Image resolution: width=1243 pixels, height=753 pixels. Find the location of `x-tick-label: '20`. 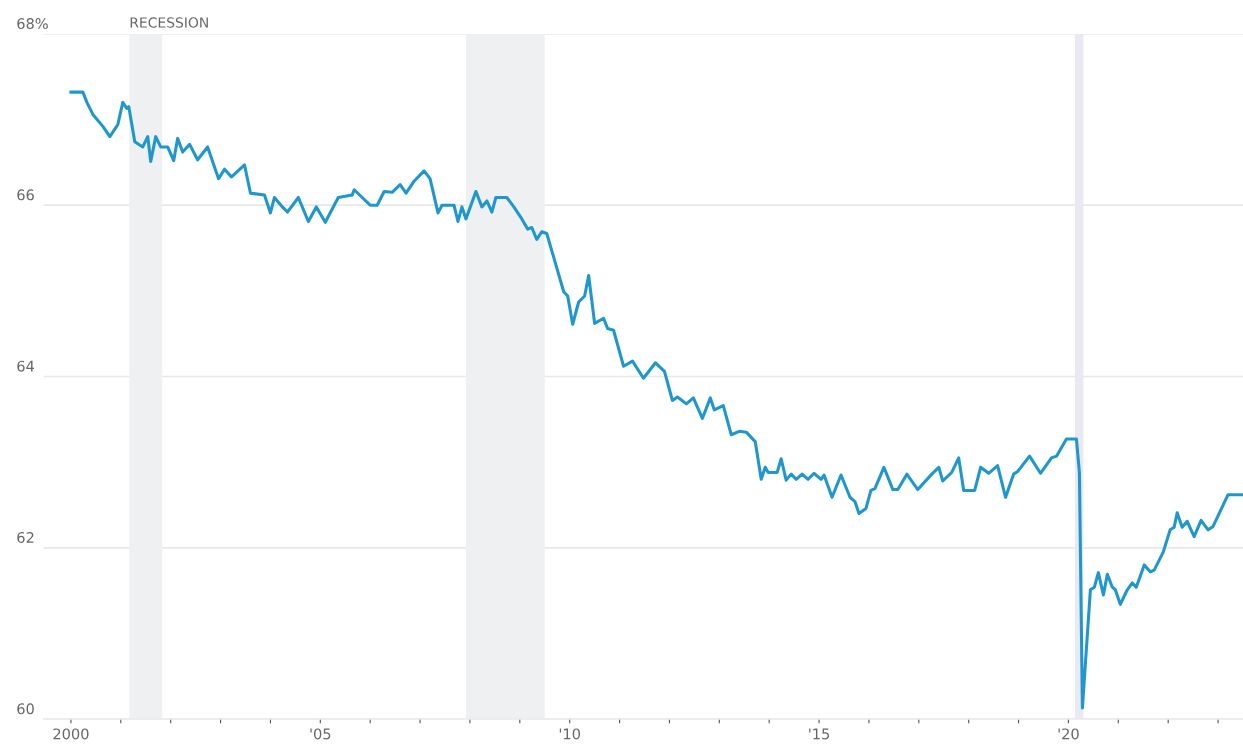

x-tick-label: '20 is located at coordinates (1068, 734).